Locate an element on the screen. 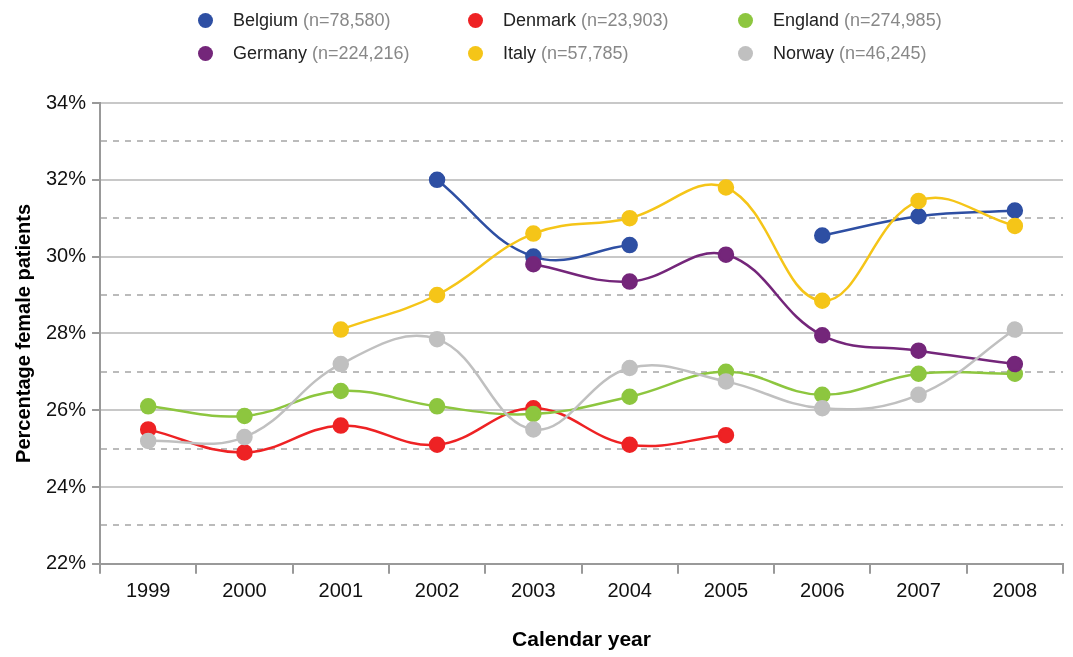  x-tick-label: 2006 is located at coordinates (822, 590).